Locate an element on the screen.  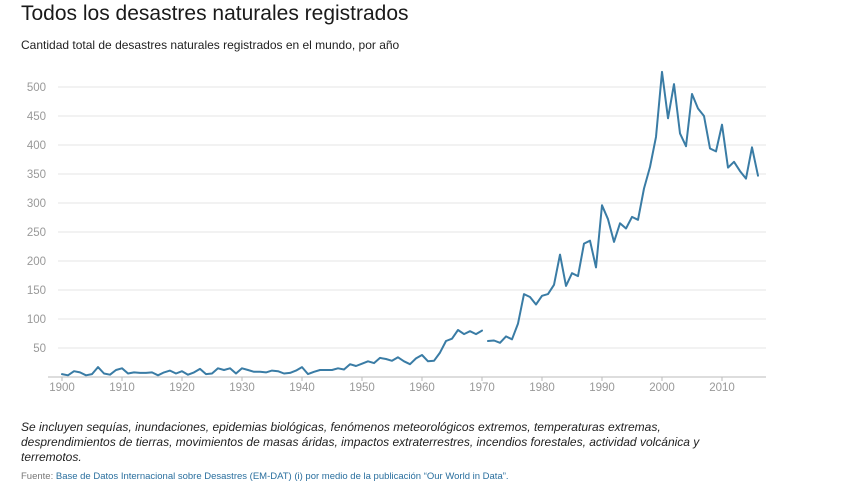
x-tick-label: 1920 is located at coordinates (182, 388).